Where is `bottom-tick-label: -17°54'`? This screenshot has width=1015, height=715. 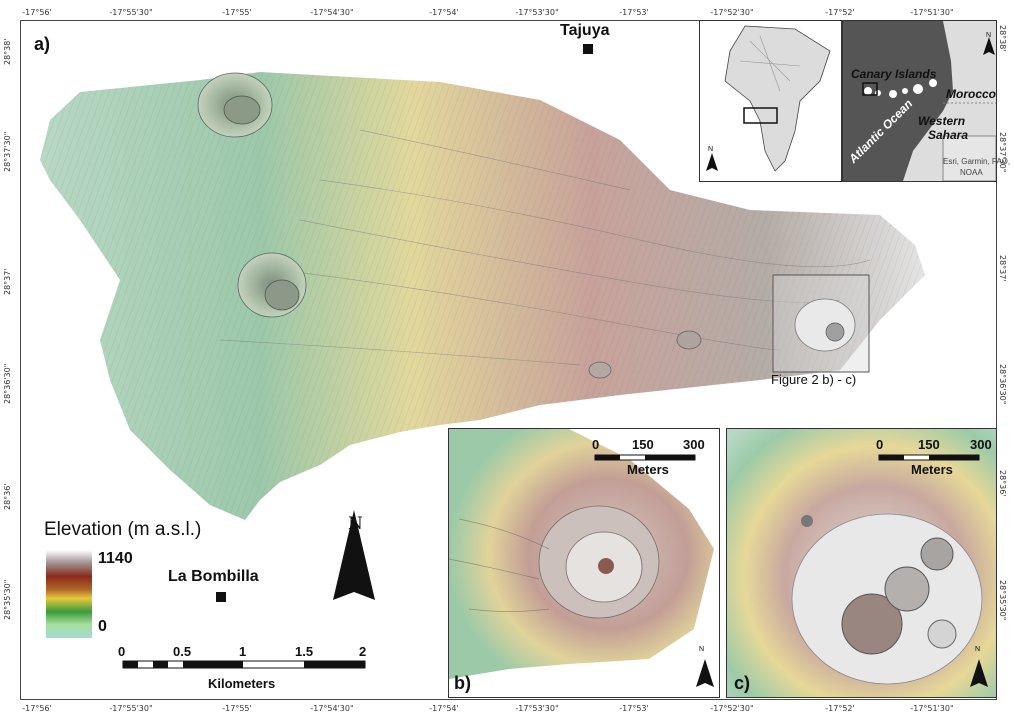
bottom-tick-label: -17°54' is located at coordinates (444, 708).